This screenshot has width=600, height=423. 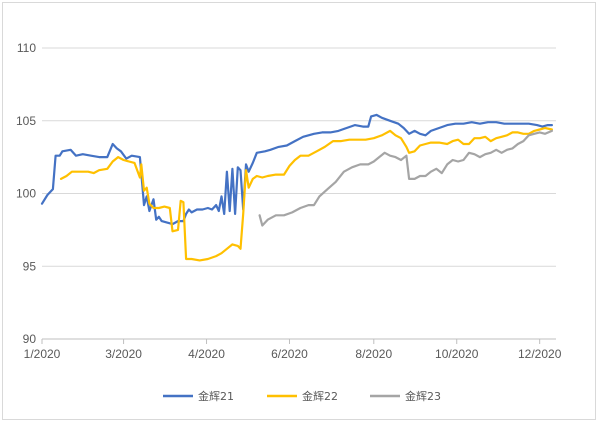 I want to click on y-tick-label: 110, so click(x=26, y=48).